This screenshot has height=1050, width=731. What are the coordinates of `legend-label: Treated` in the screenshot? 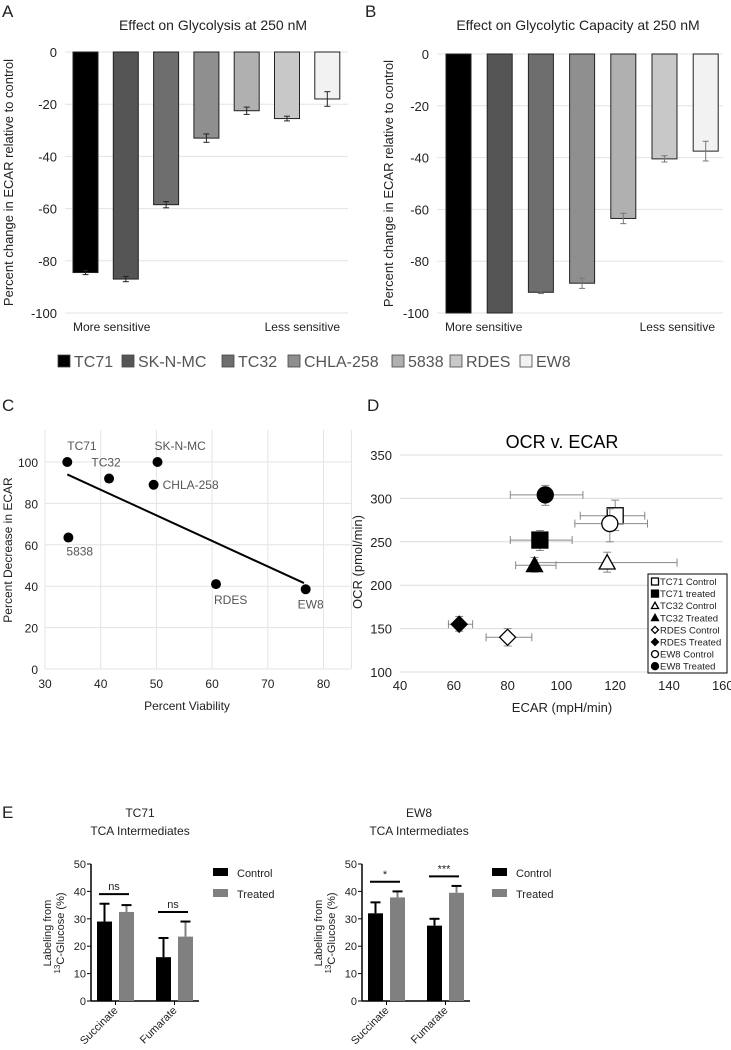 It's located at (535, 895).